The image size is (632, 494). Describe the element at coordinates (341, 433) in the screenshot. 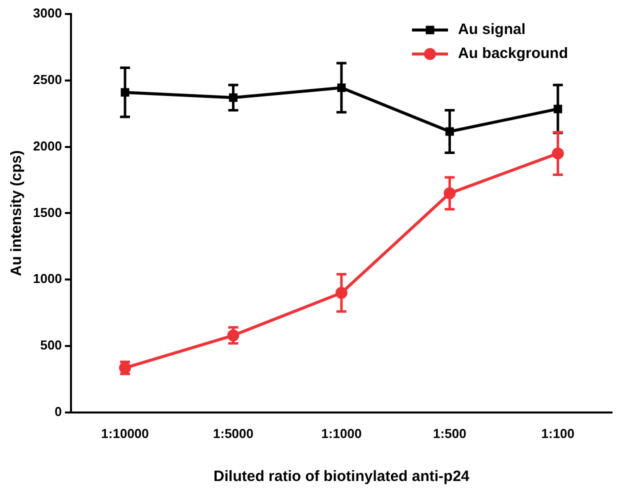

I see `x-tick-label: 1:1000` at that location.